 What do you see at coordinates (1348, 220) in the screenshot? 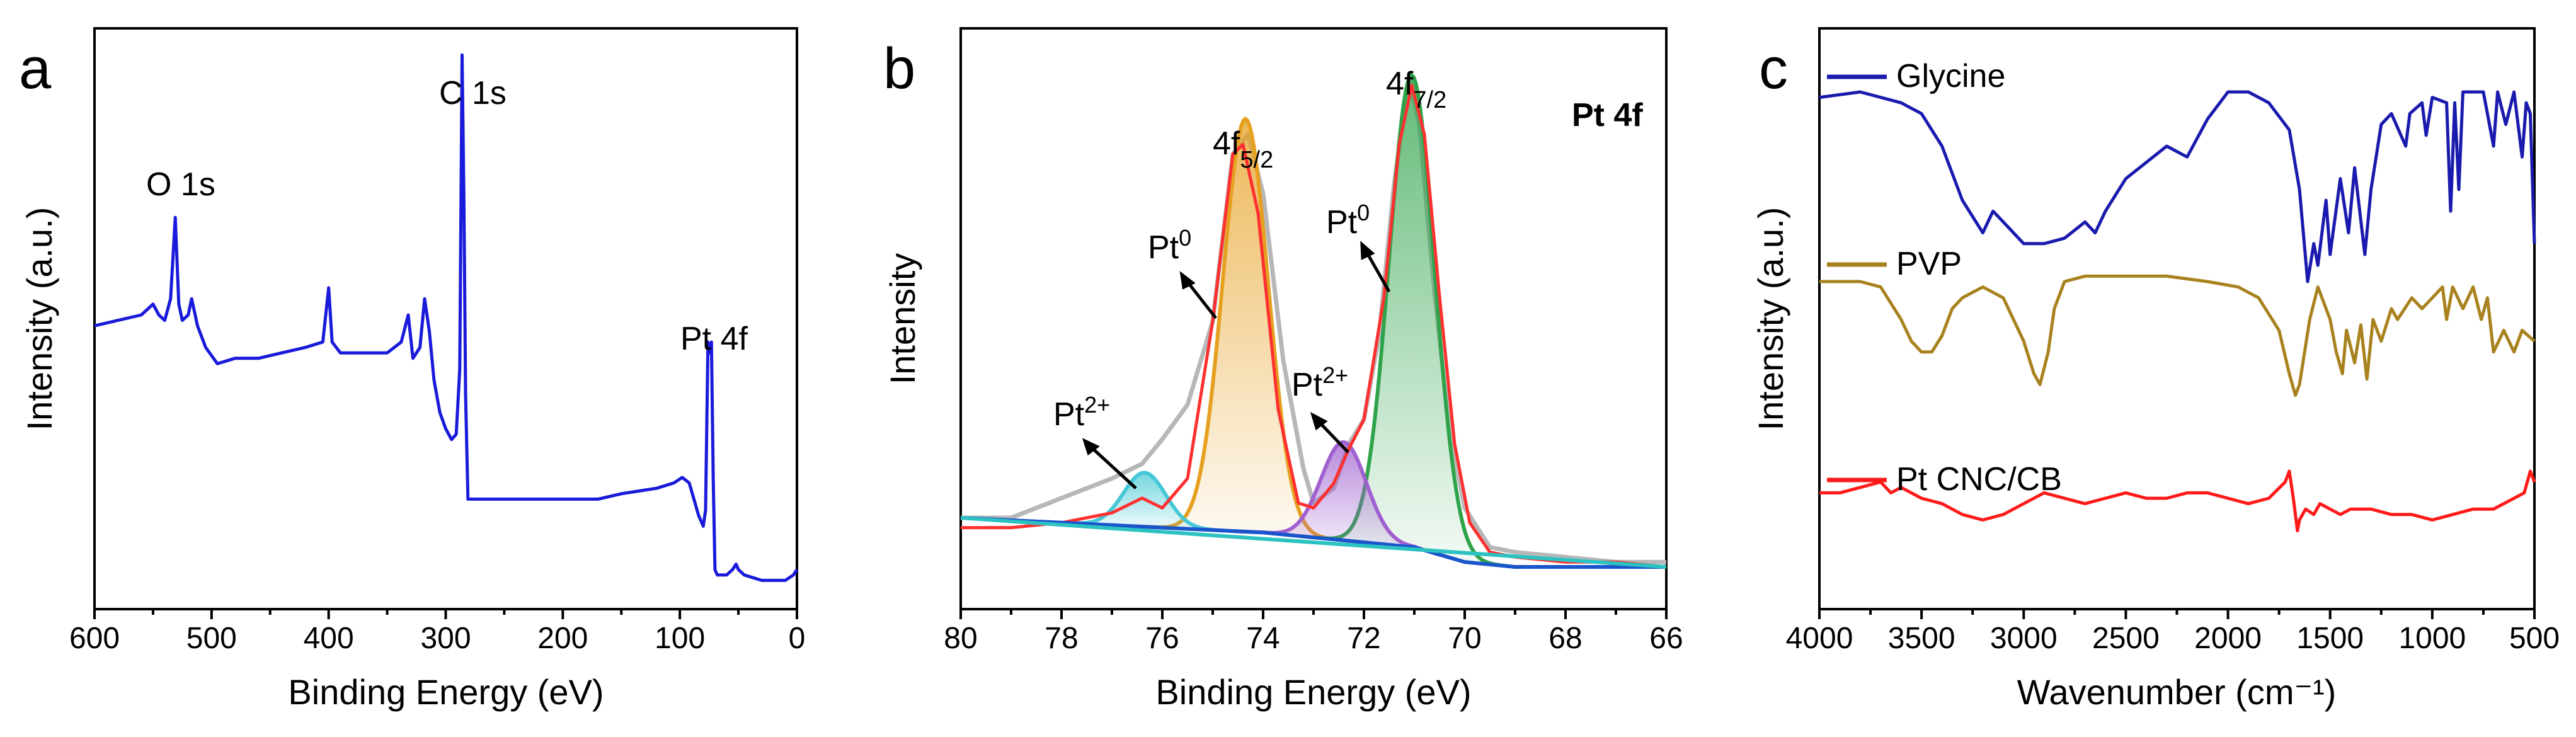
I see `annotation-pt0-b: Pt0` at bounding box center [1348, 220].